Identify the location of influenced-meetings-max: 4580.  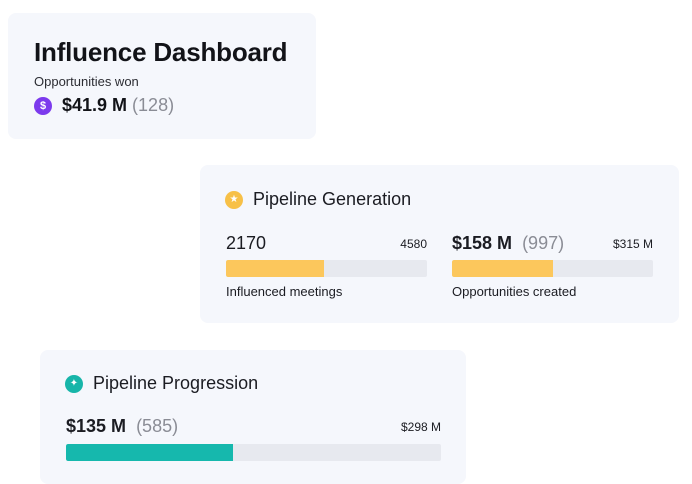
(413, 244).